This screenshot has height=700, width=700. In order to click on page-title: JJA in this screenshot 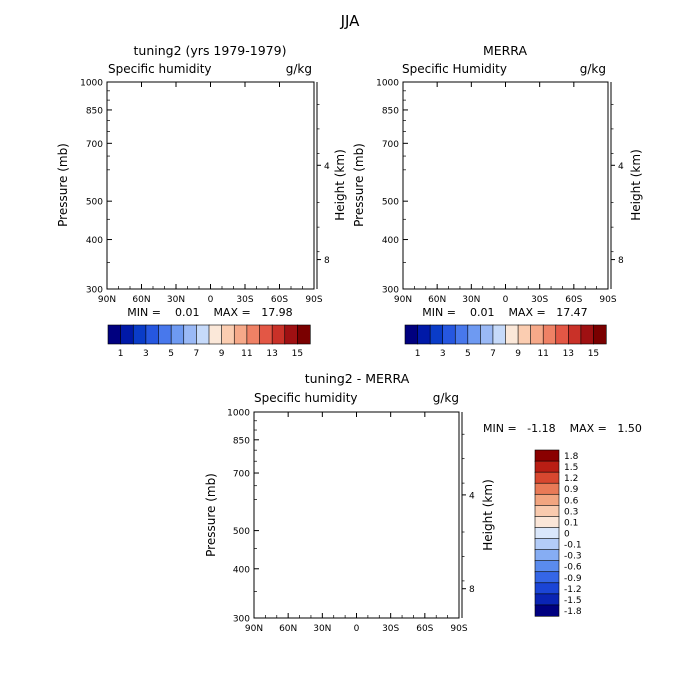, I will do `click(350, 21)`.